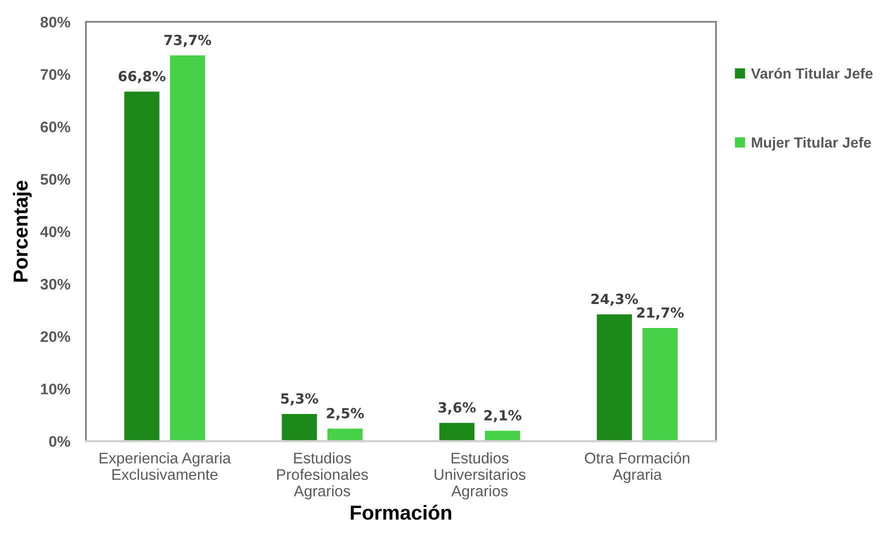  Describe the element at coordinates (55, 127) in the screenshot. I see `y-tick-label: 60%` at that location.